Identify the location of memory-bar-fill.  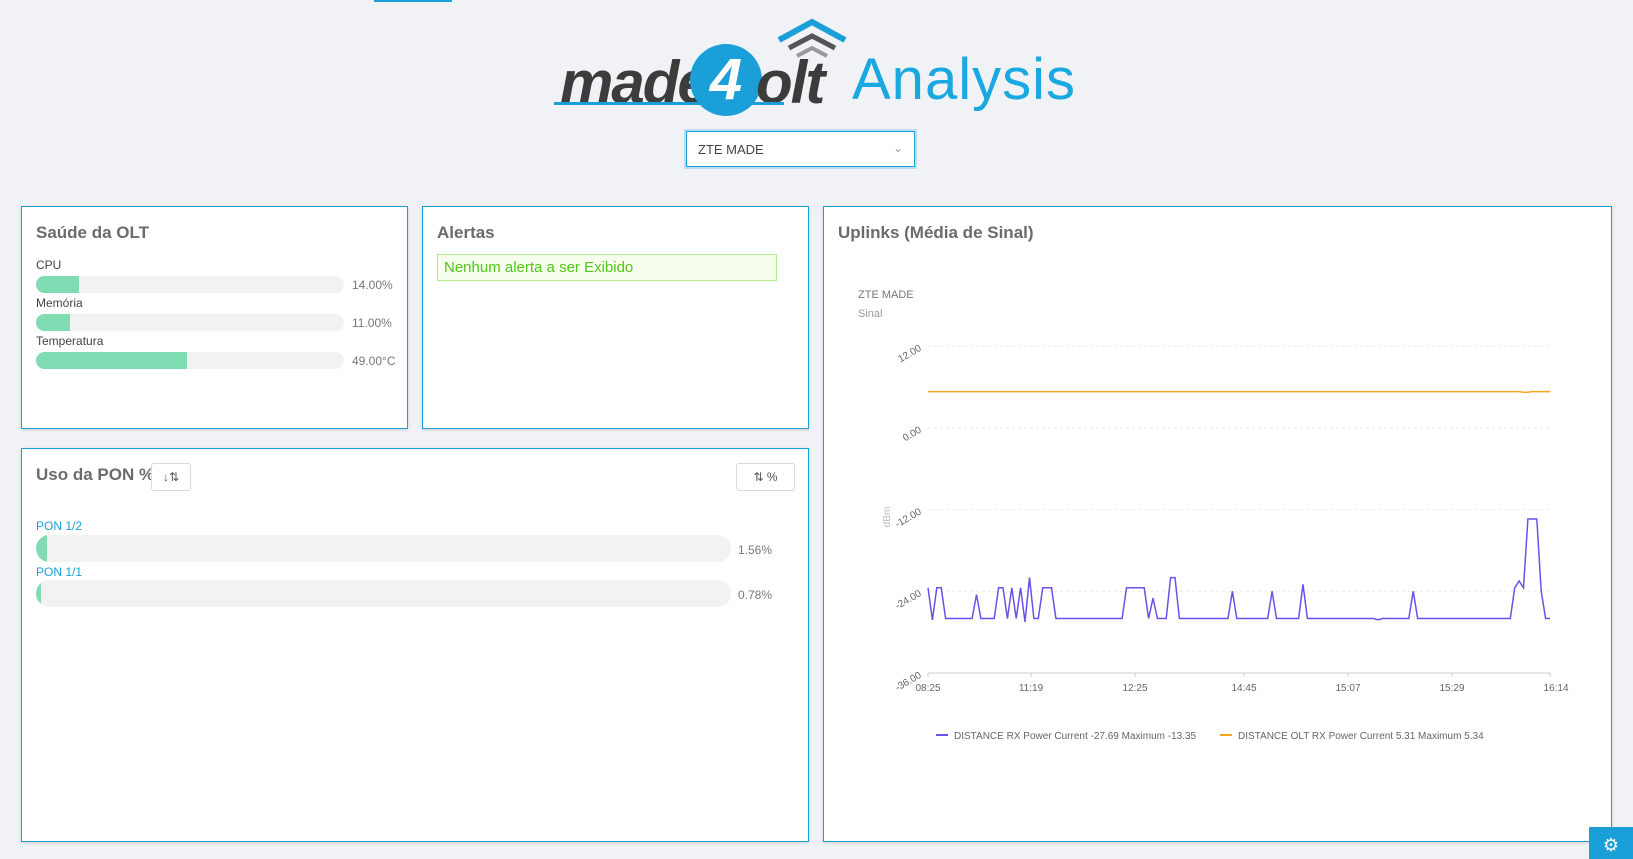
(53, 322).